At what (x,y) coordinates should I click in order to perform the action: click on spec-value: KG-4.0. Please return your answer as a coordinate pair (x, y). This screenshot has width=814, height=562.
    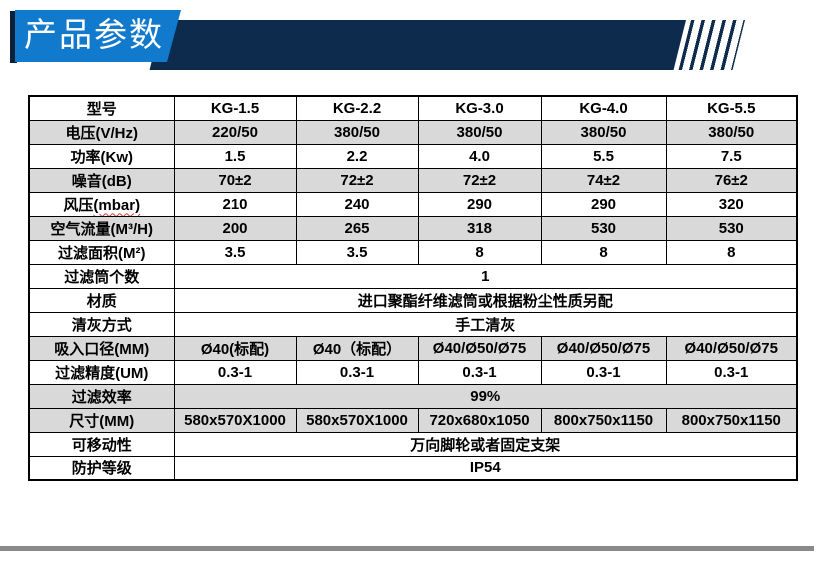
    Looking at the image, I should click on (603, 108).